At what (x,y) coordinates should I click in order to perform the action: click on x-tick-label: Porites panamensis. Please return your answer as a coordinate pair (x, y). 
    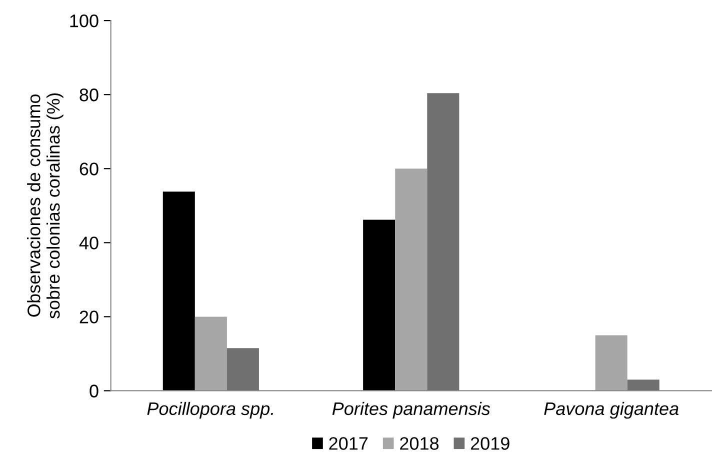
    Looking at the image, I should click on (411, 410).